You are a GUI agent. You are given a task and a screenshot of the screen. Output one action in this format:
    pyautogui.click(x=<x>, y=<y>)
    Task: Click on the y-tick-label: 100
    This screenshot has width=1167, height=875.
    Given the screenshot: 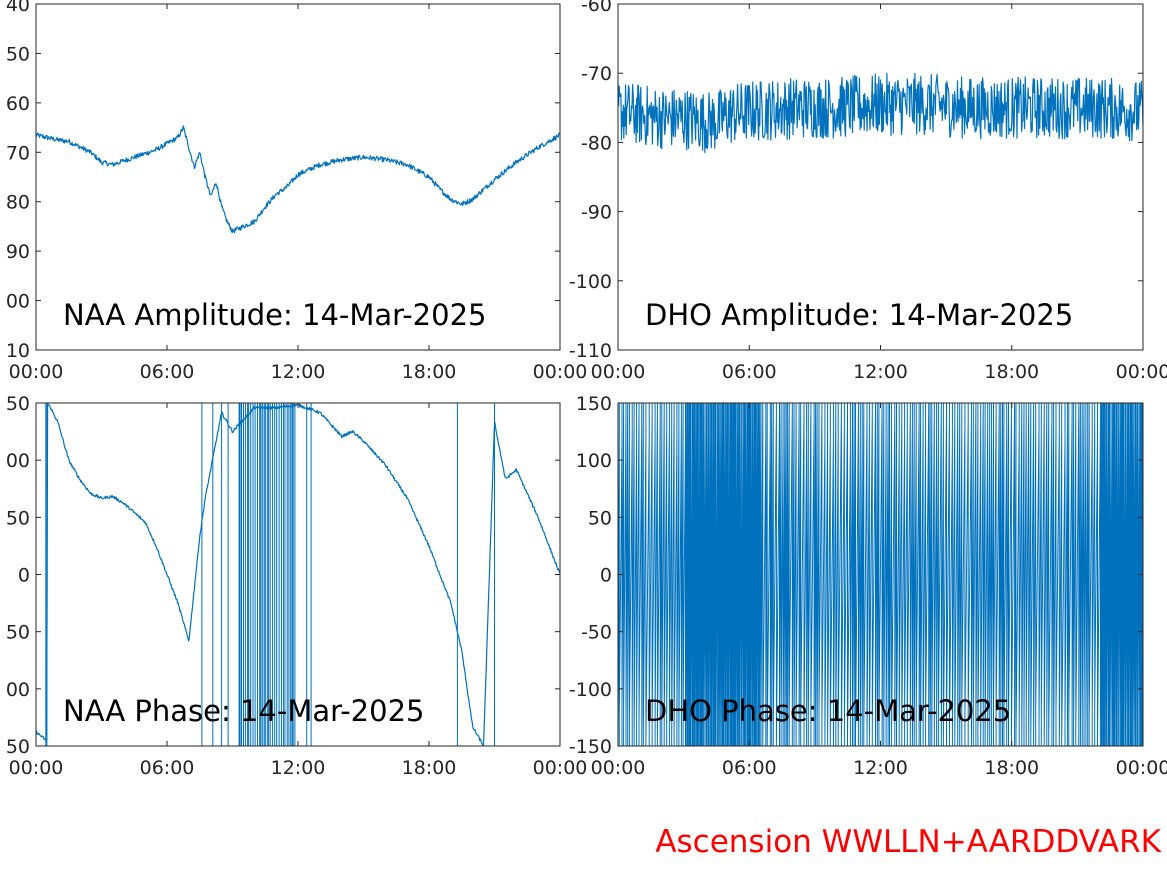 What is the action you would take?
    pyautogui.click(x=594, y=461)
    